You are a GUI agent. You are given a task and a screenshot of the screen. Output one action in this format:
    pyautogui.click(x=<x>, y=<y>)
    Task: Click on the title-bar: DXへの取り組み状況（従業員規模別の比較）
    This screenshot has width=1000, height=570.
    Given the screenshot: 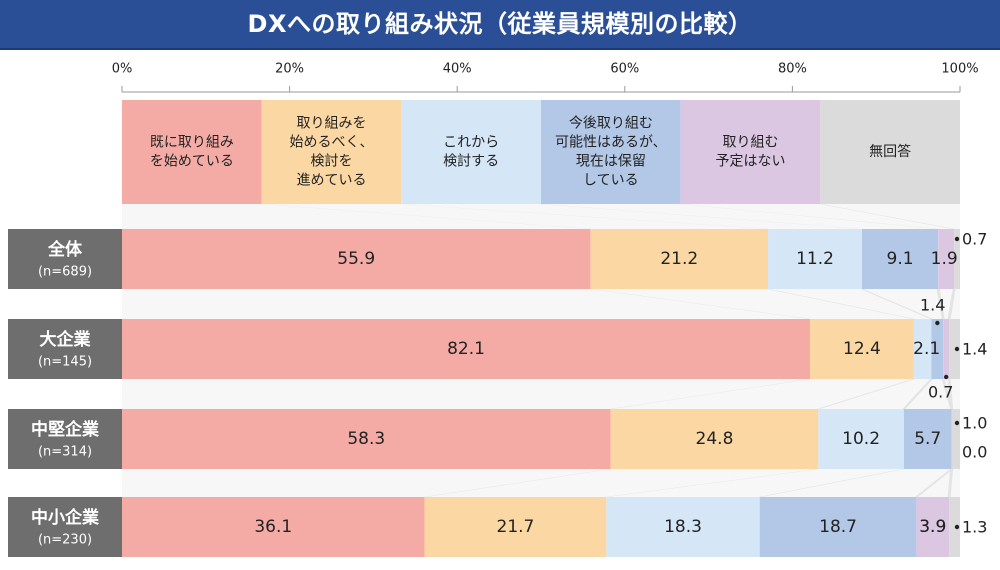 What is the action you would take?
    pyautogui.click(x=500, y=25)
    